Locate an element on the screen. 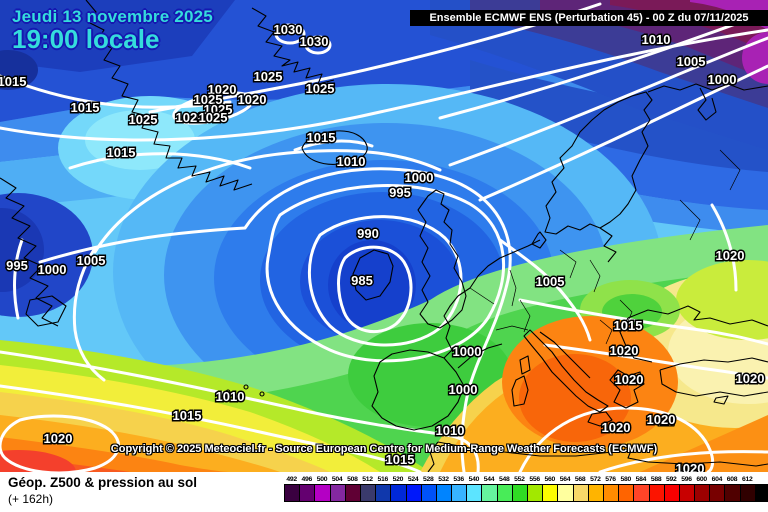  scale-value: 600 is located at coordinates (701, 479).